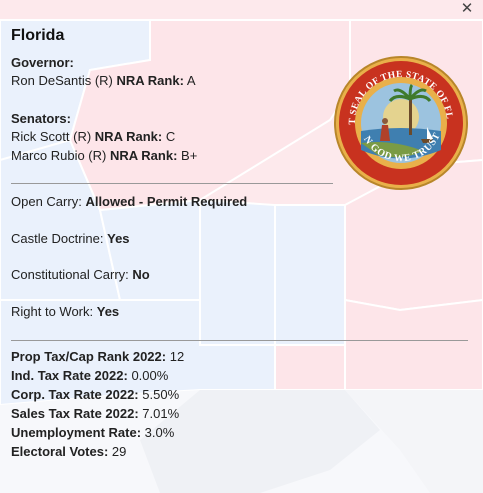  I want to click on stat-row: Unemployment Rate: 3.0%, so click(92, 432).